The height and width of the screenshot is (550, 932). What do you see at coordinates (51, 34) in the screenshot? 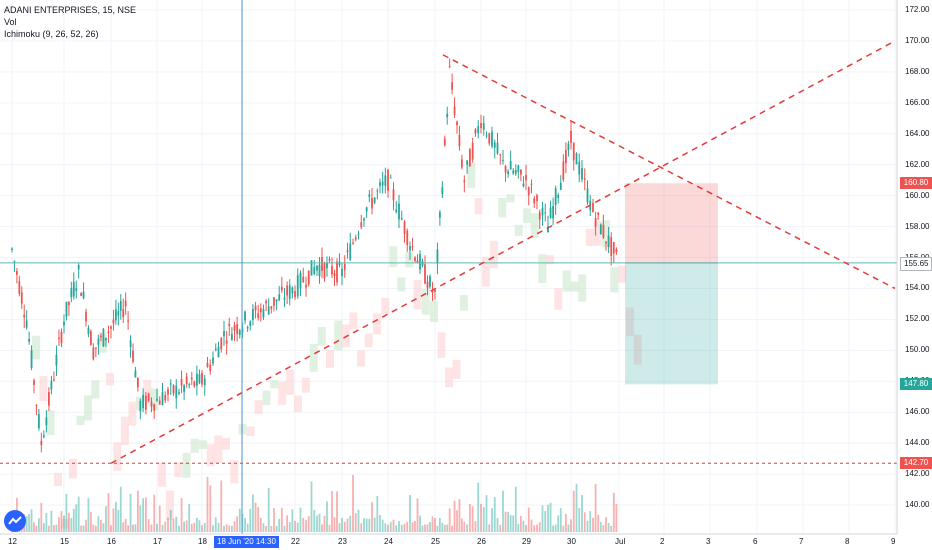
I see `ichimoku-indicator-label: Ichimoku (9, 26, 52, 26)` at bounding box center [51, 34].